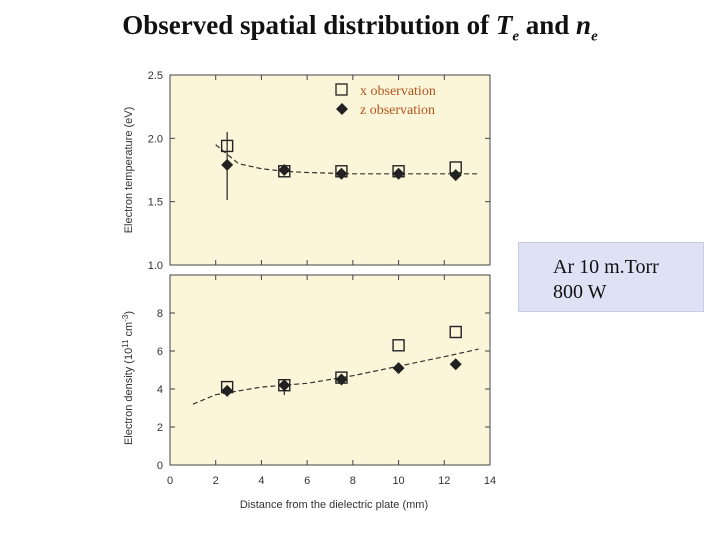 Image resolution: width=720 pixels, height=540 pixels. Describe the element at coordinates (515, 36) in the screenshot. I see `title-sub-te: e` at that location.